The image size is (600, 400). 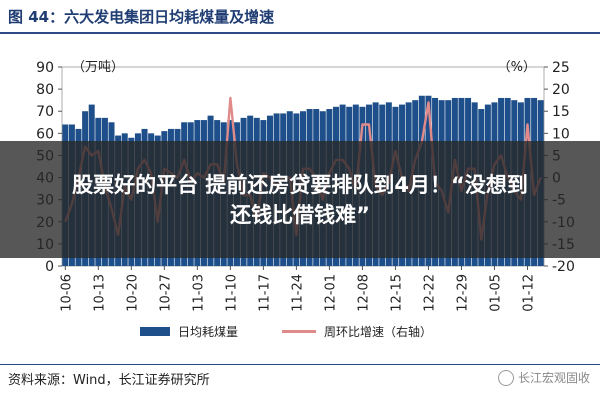 I want to click on watermark-text: 长江宏观固收, so click(x=553, y=378).